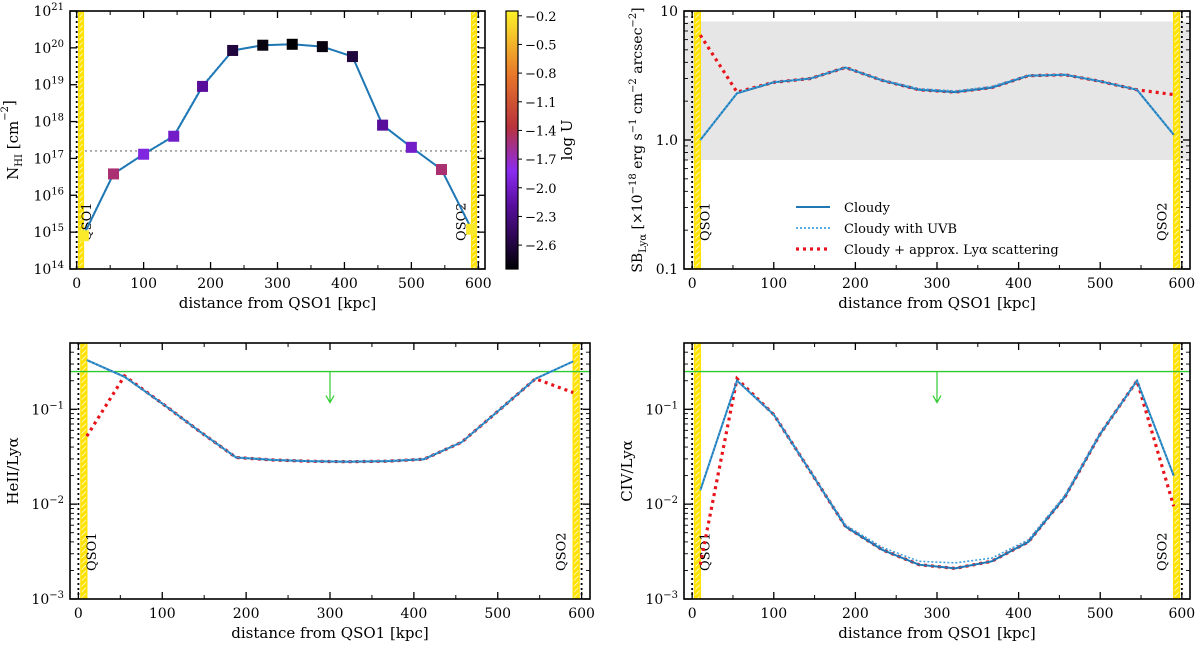  I want to click on colorbar-tick-label: −2.0, so click(541, 189).